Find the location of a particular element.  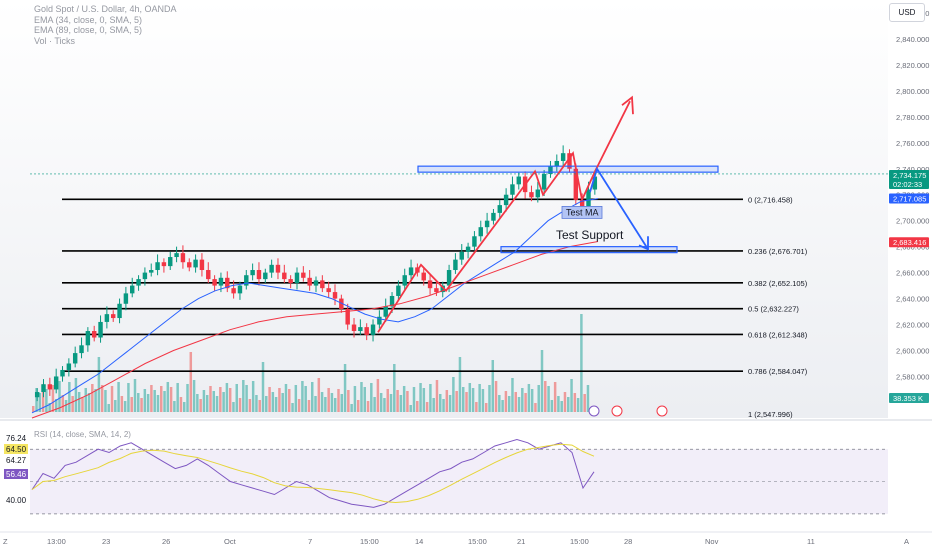

rsi-level-label: 64.27 is located at coordinates (16, 460).